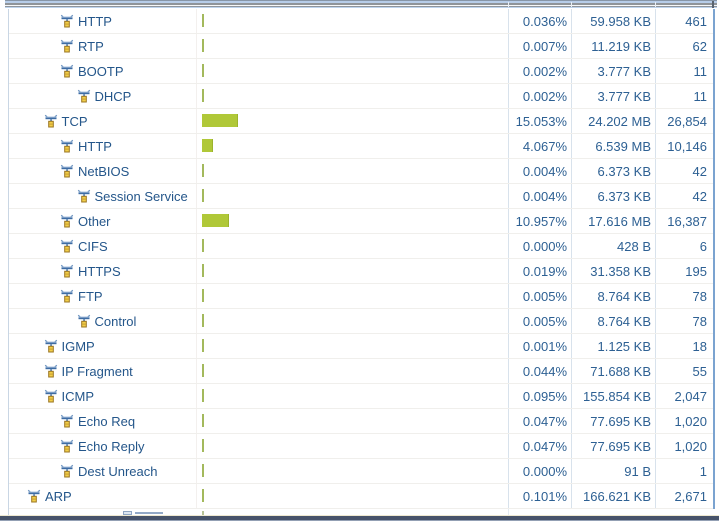  I want to click on name-cell: BOOTP, so click(102, 71).